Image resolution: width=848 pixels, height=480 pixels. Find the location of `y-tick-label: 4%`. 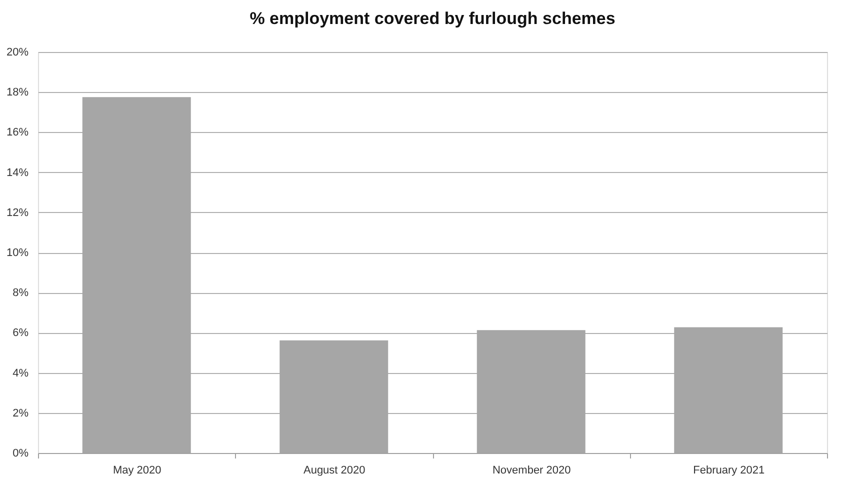

y-tick-label: 4% is located at coordinates (20, 373).